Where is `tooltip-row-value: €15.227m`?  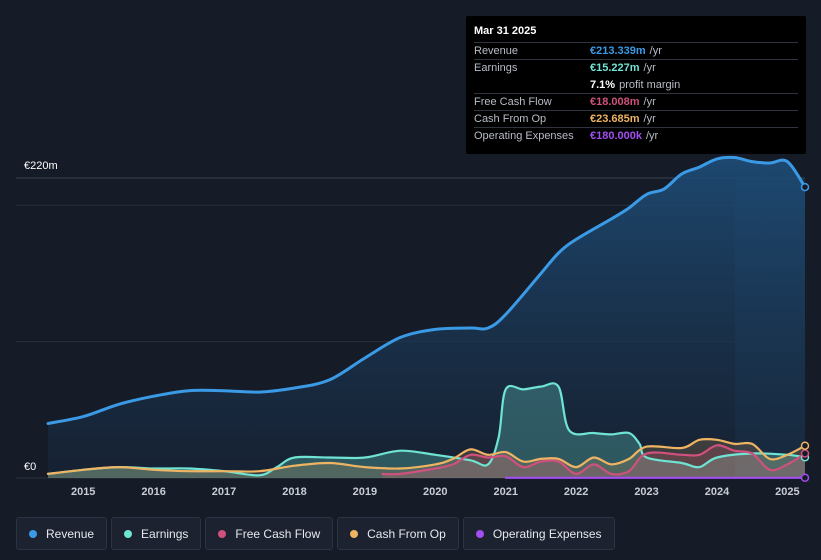
tooltip-row-value: €15.227m is located at coordinates (615, 68).